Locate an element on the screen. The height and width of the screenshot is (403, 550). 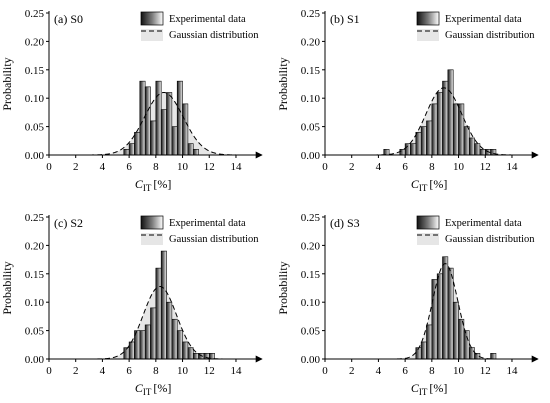
panel-label: (b) S1 is located at coordinates (345, 19).